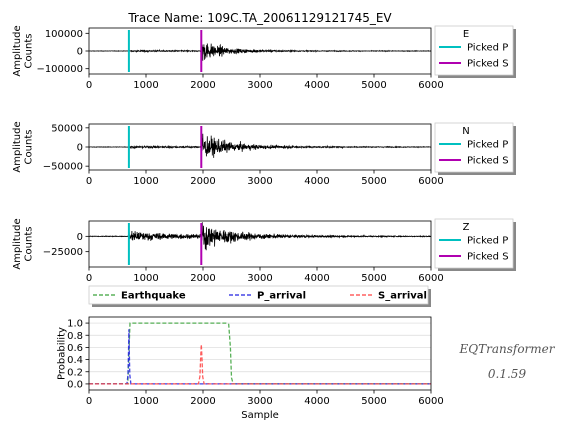 The height and width of the screenshot is (432, 576). Describe the element at coordinates (402, 296) in the screenshot. I see `legend-label: S_arrival` at that location.